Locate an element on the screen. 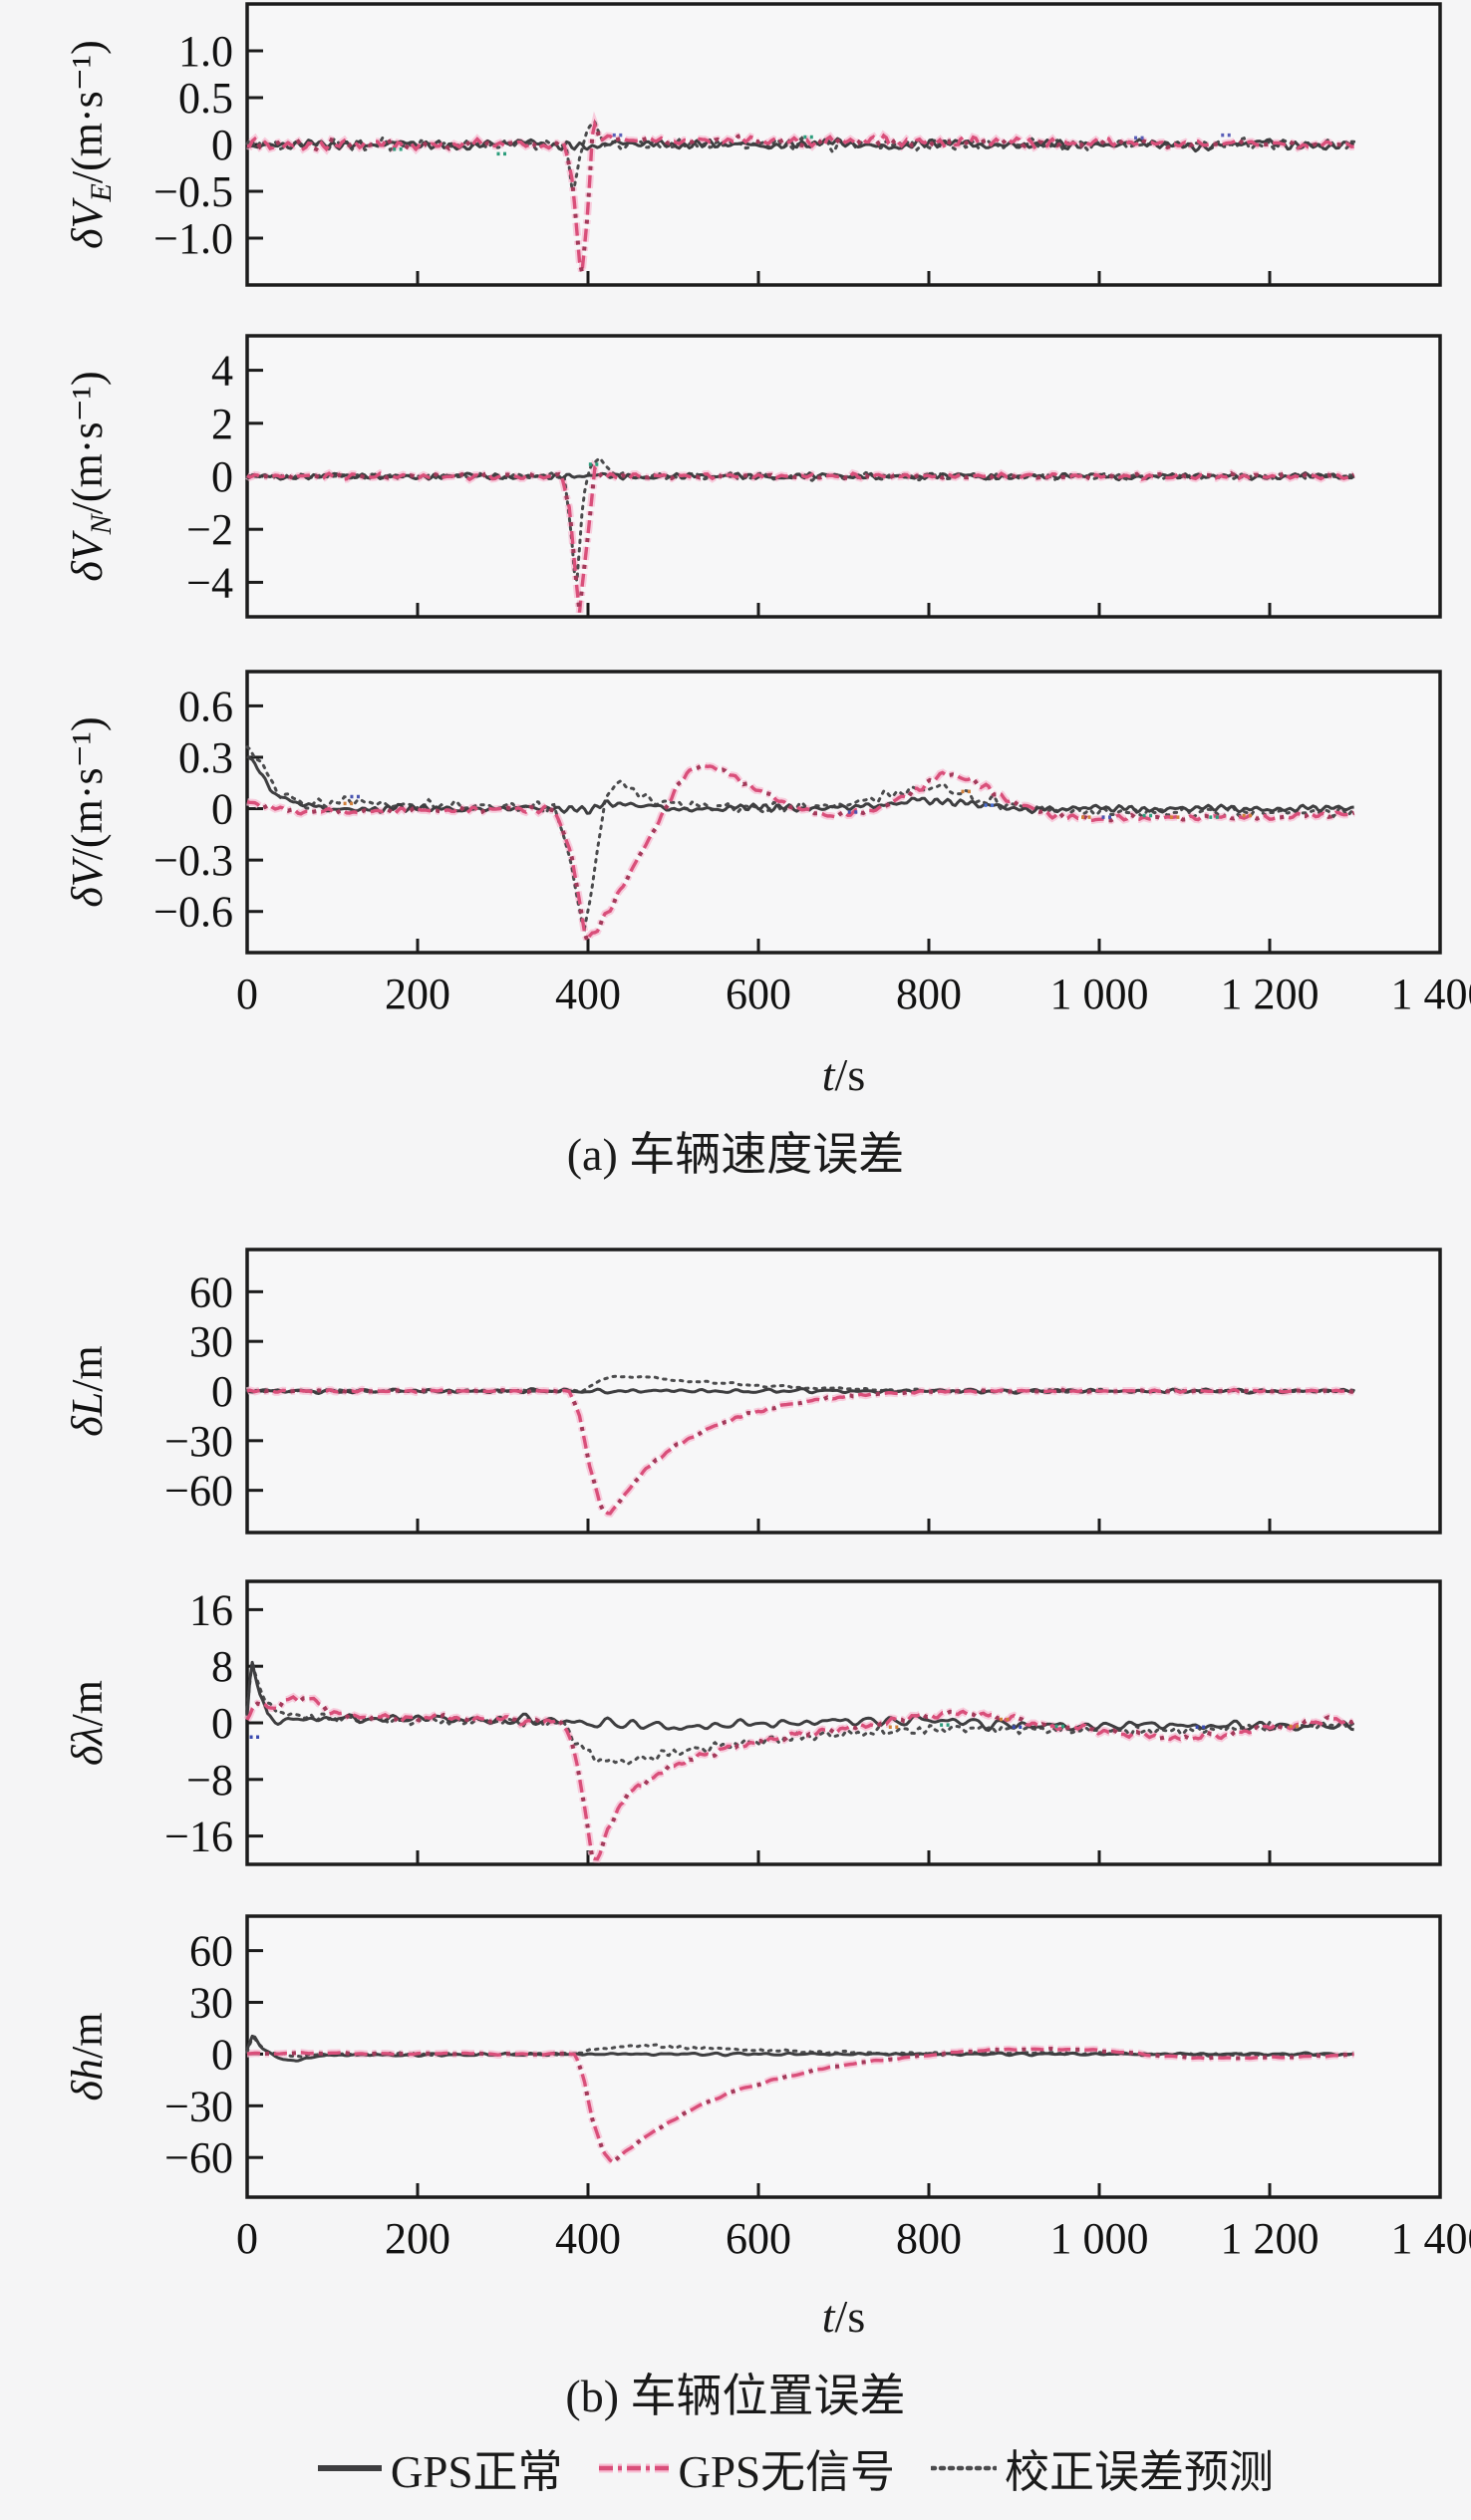 This screenshot has height=2520, width=1471. dashdot-line-swatch-icon is located at coordinates (634, 2467).